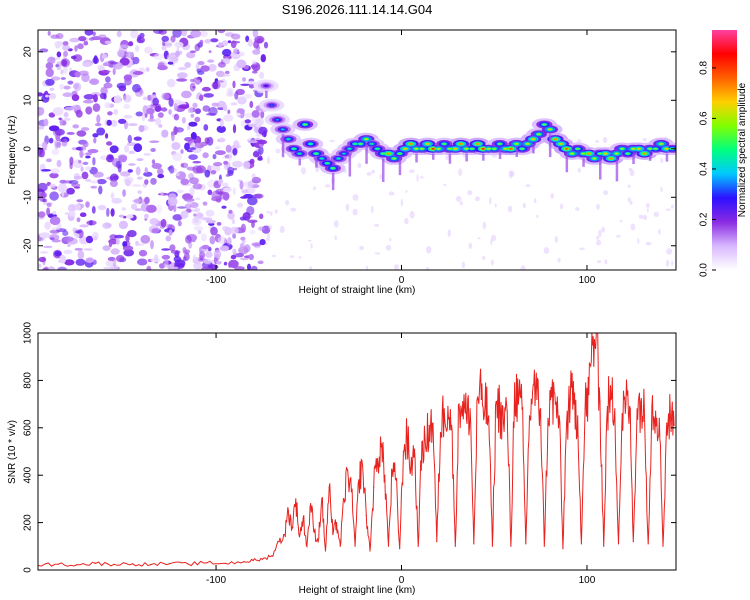  Describe the element at coordinates (28, 197) in the screenshot. I see `y-tick-label: -10` at that location.